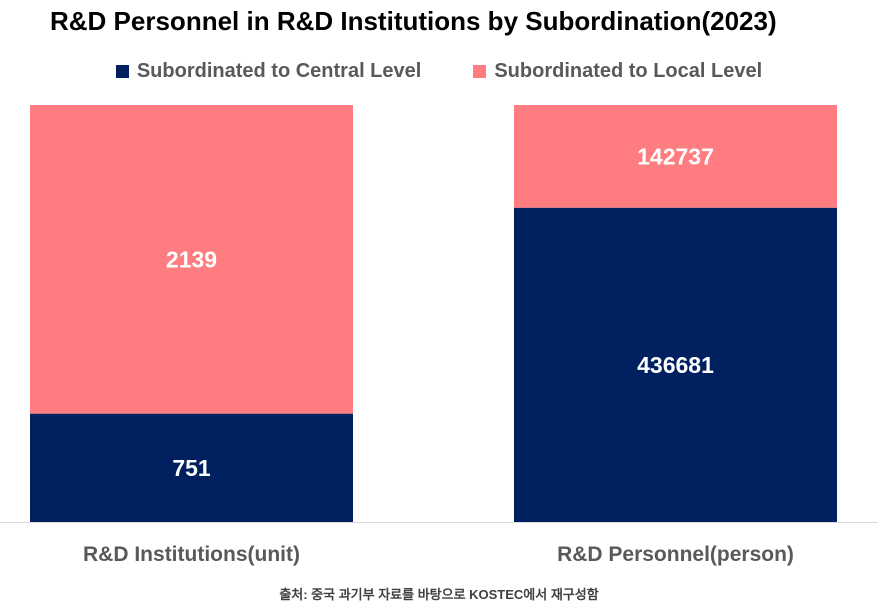 Image resolution: width=878 pixels, height=604 pixels. Describe the element at coordinates (122, 71) in the screenshot. I see `legend-swatch-central` at that location.